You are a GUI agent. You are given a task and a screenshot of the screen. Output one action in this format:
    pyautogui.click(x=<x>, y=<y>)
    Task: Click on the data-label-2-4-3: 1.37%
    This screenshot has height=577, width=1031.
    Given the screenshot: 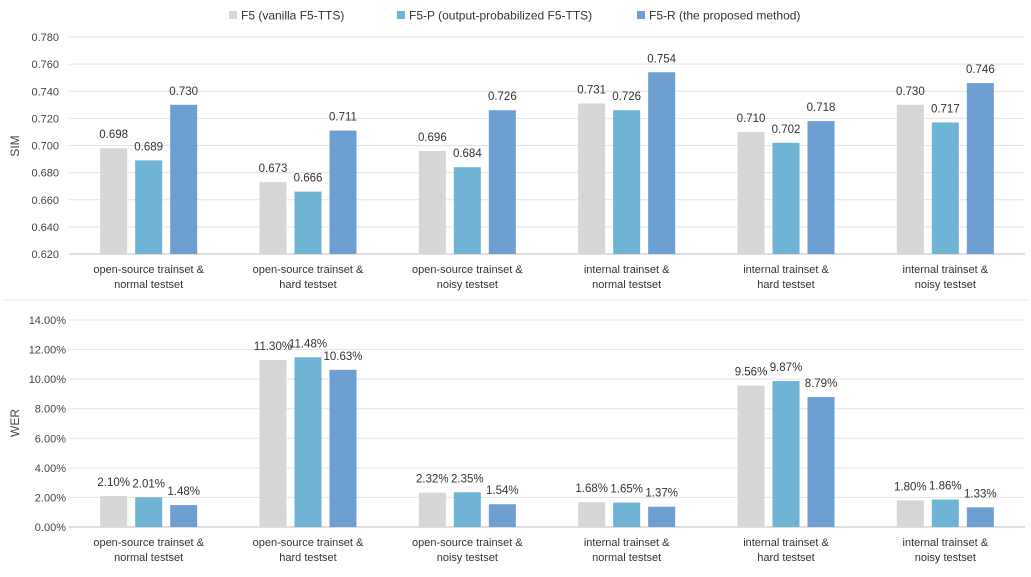 What is the action you would take?
    pyautogui.click(x=661, y=494)
    